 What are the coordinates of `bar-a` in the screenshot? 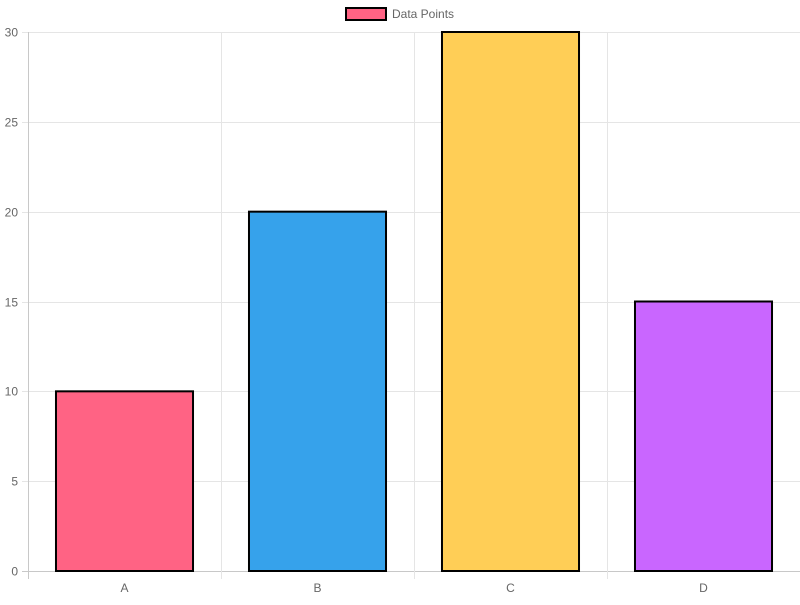 It's located at (124, 481).